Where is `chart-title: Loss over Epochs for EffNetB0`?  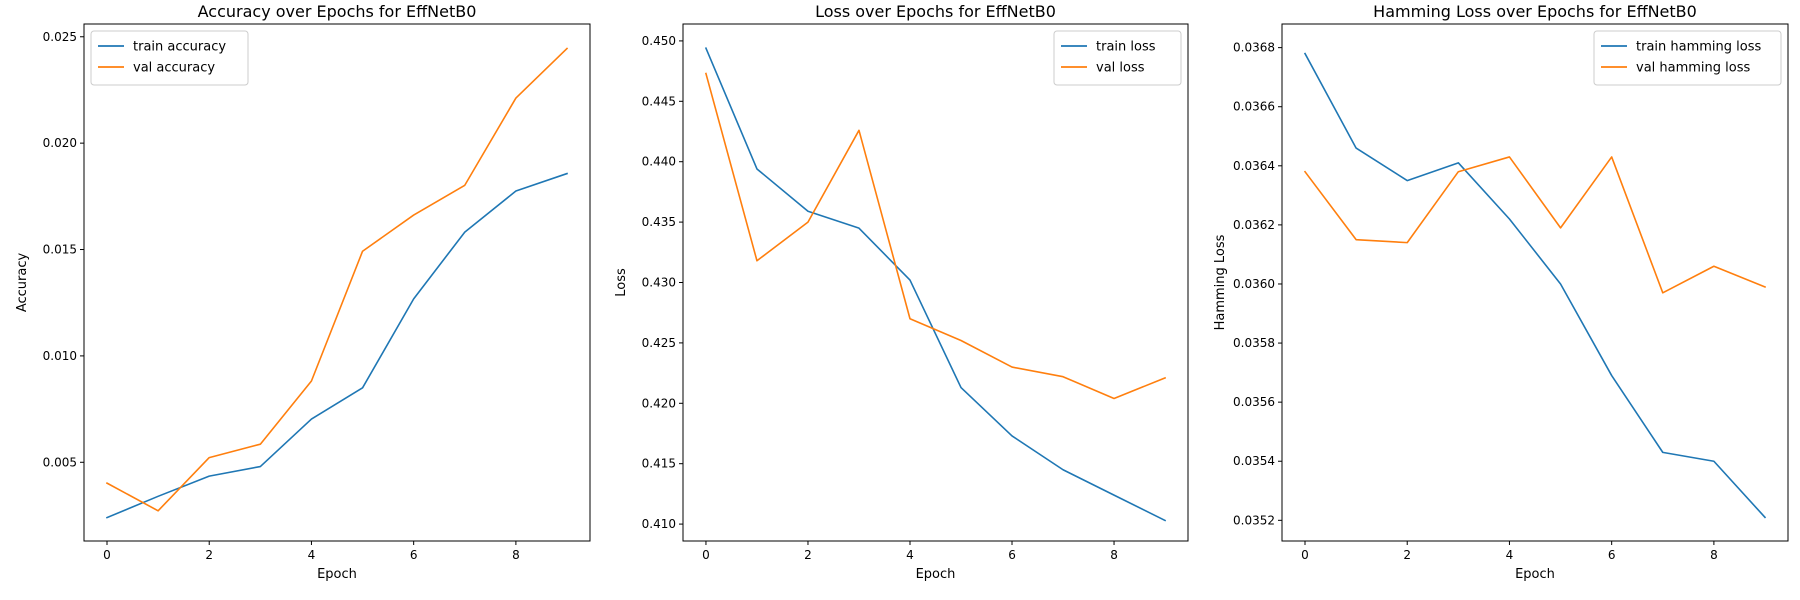 chart-title: Loss over Epochs for EffNetB0 is located at coordinates (935, 11).